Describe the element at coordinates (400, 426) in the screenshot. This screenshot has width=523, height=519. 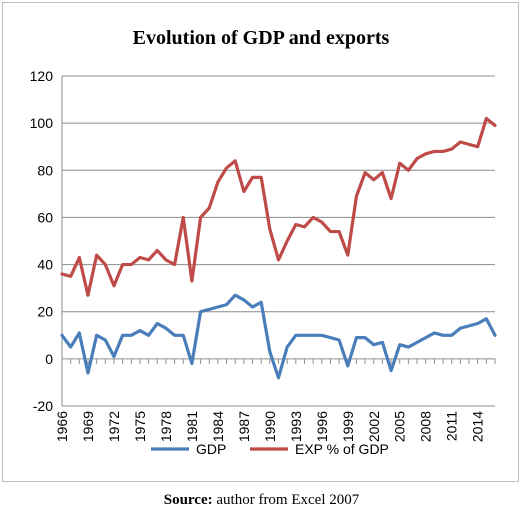
I see `x-tick-label: 2005` at that location.